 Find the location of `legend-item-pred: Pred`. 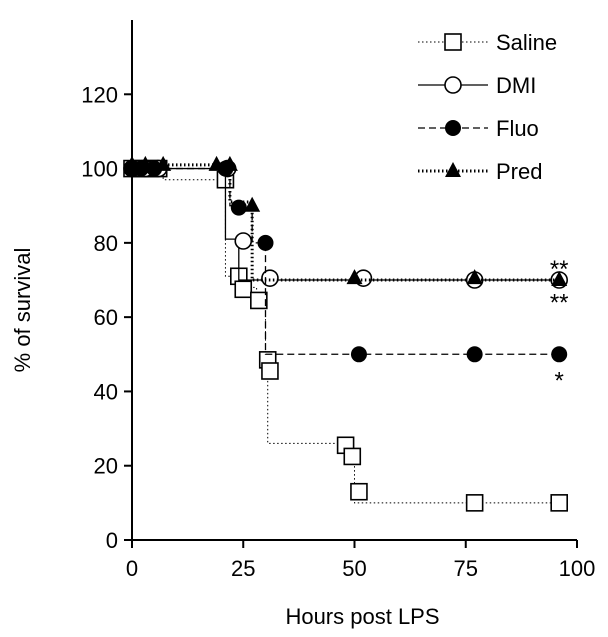

legend-item-pred: Pred is located at coordinates (480, 171).